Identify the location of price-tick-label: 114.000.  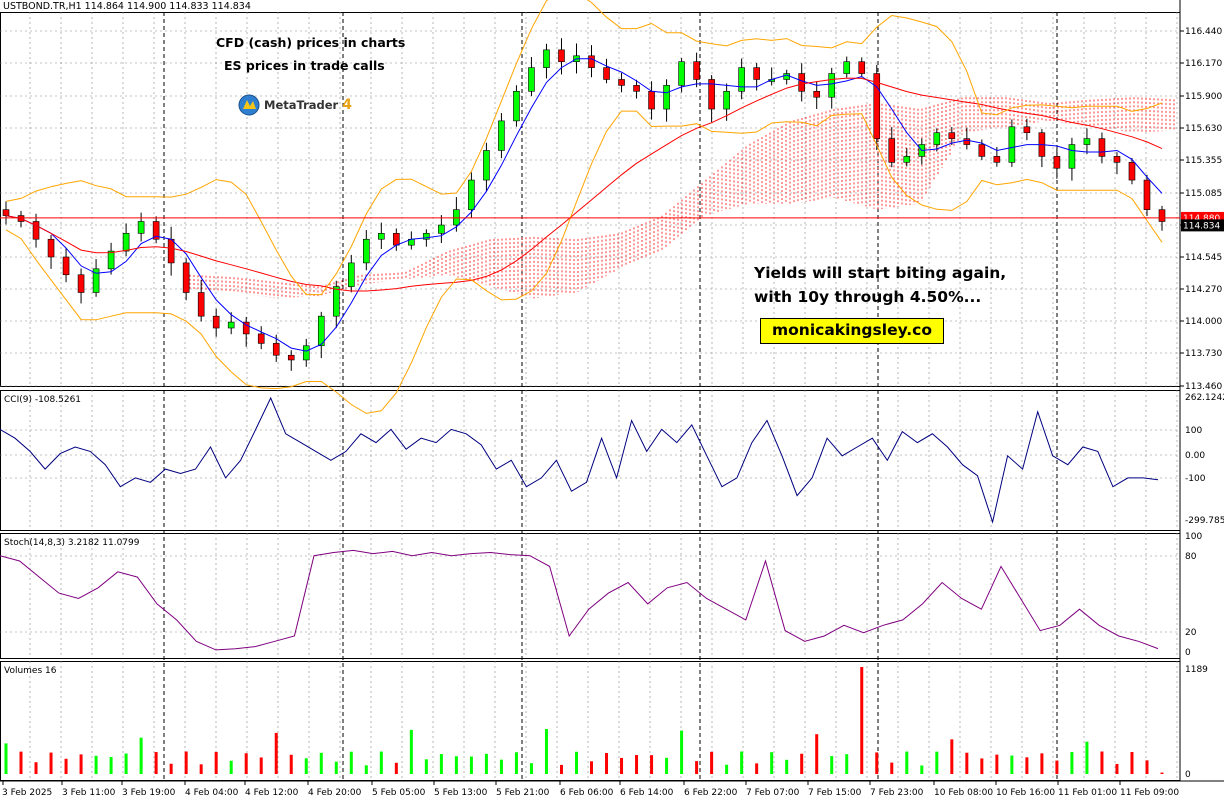
(1203, 322).